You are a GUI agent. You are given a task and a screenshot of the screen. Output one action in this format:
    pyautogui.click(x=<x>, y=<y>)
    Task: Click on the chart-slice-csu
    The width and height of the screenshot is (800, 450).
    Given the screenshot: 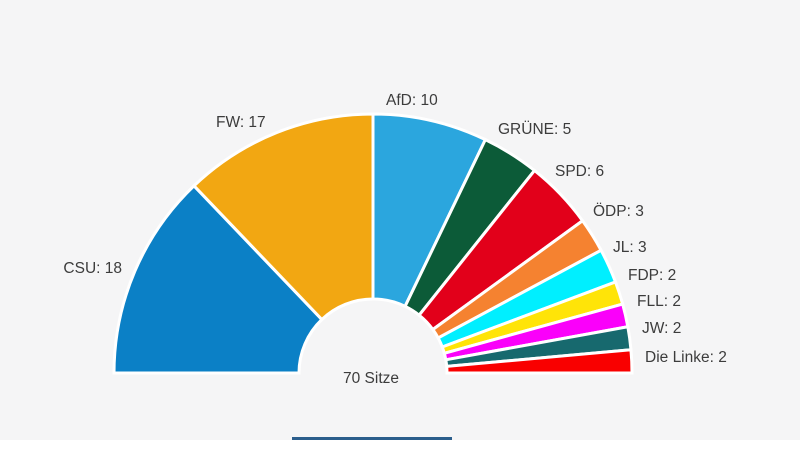 What is the action you would take?
    pyautogui.click(x=218, y=279)
    